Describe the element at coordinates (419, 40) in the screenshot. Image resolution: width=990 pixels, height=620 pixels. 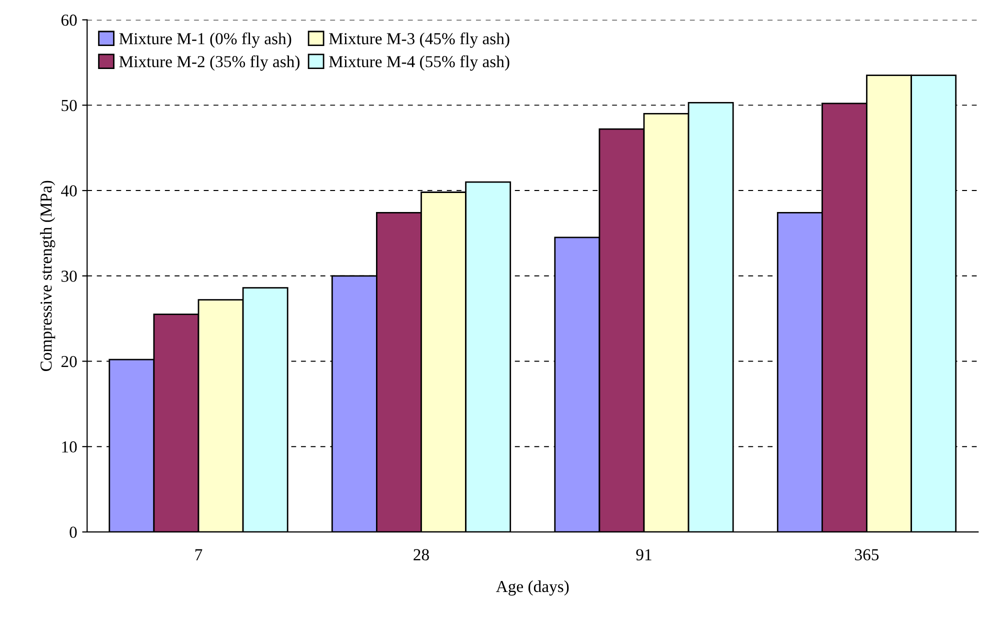
I see `legend-label: Mixture M-3 (45% fly ash)` at that location.